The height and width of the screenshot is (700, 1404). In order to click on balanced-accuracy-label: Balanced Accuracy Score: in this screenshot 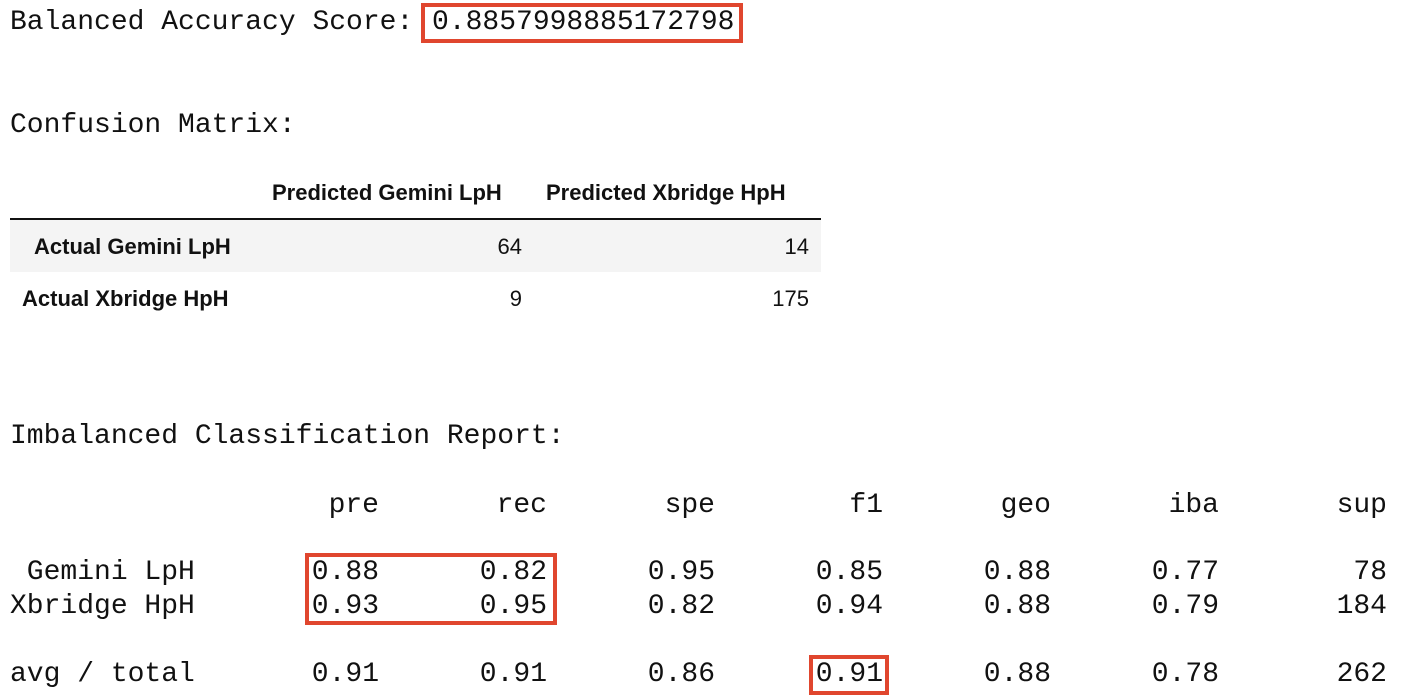, I will do `click(212, 22)`.